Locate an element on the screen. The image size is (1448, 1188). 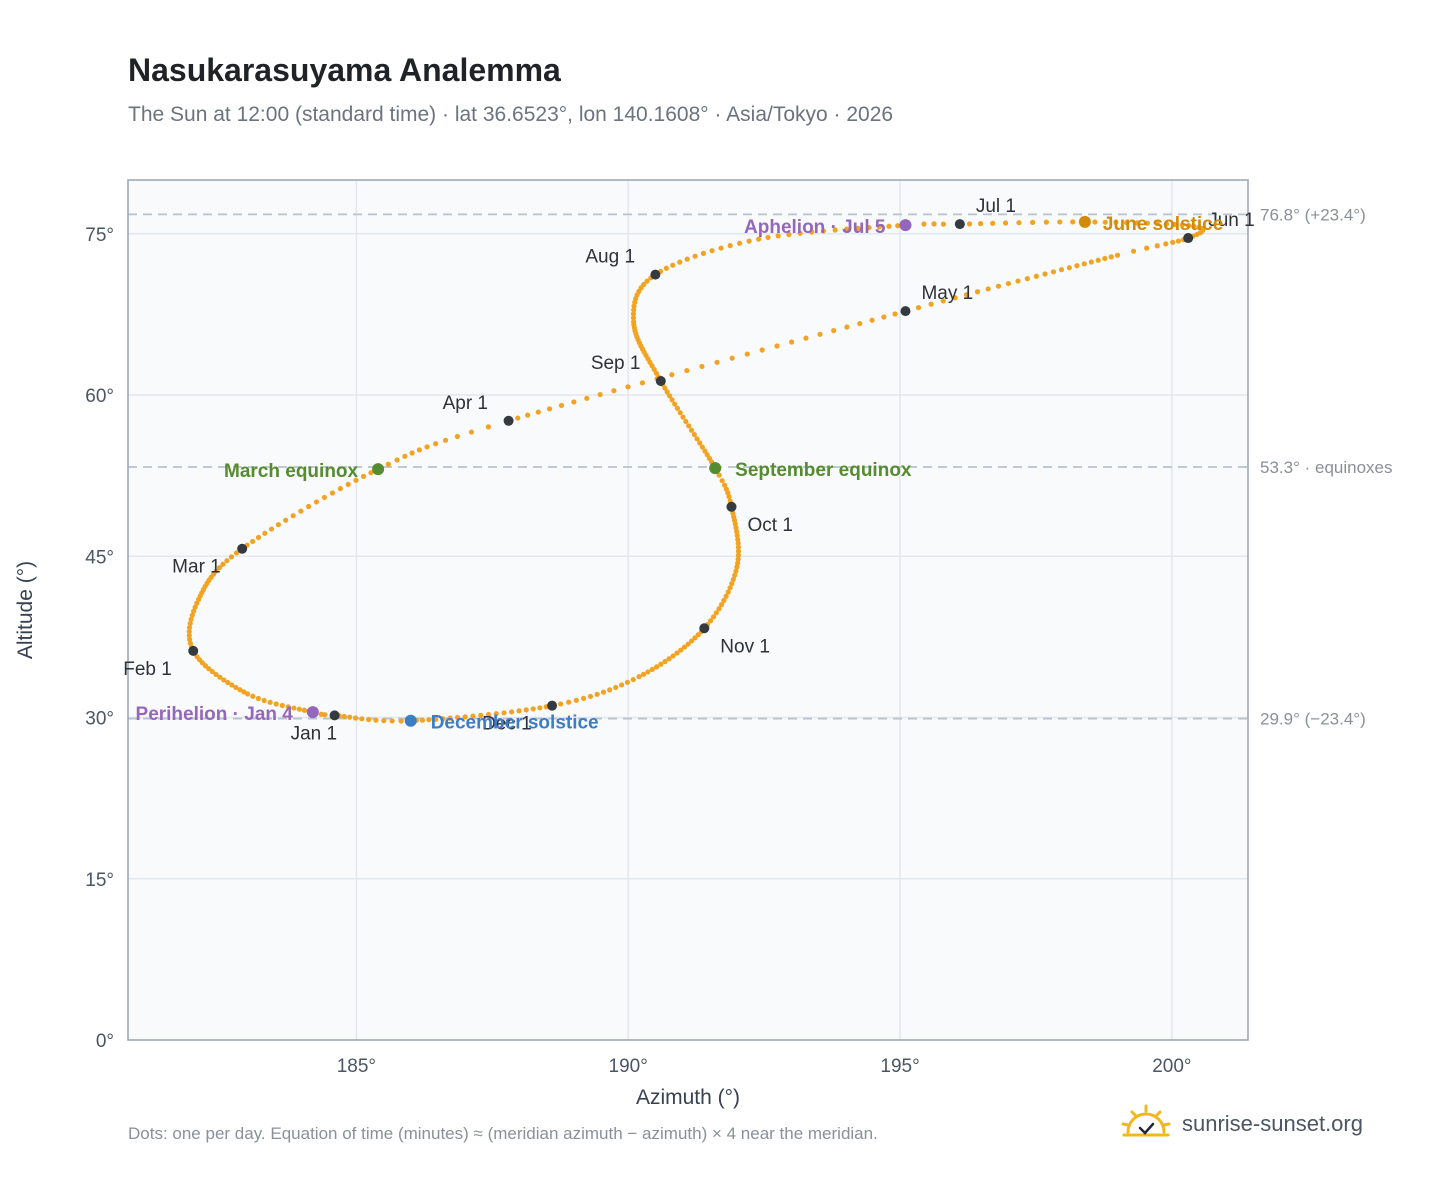
brand: sunrise-sunset.org is located at coordinates (1241, 1124).